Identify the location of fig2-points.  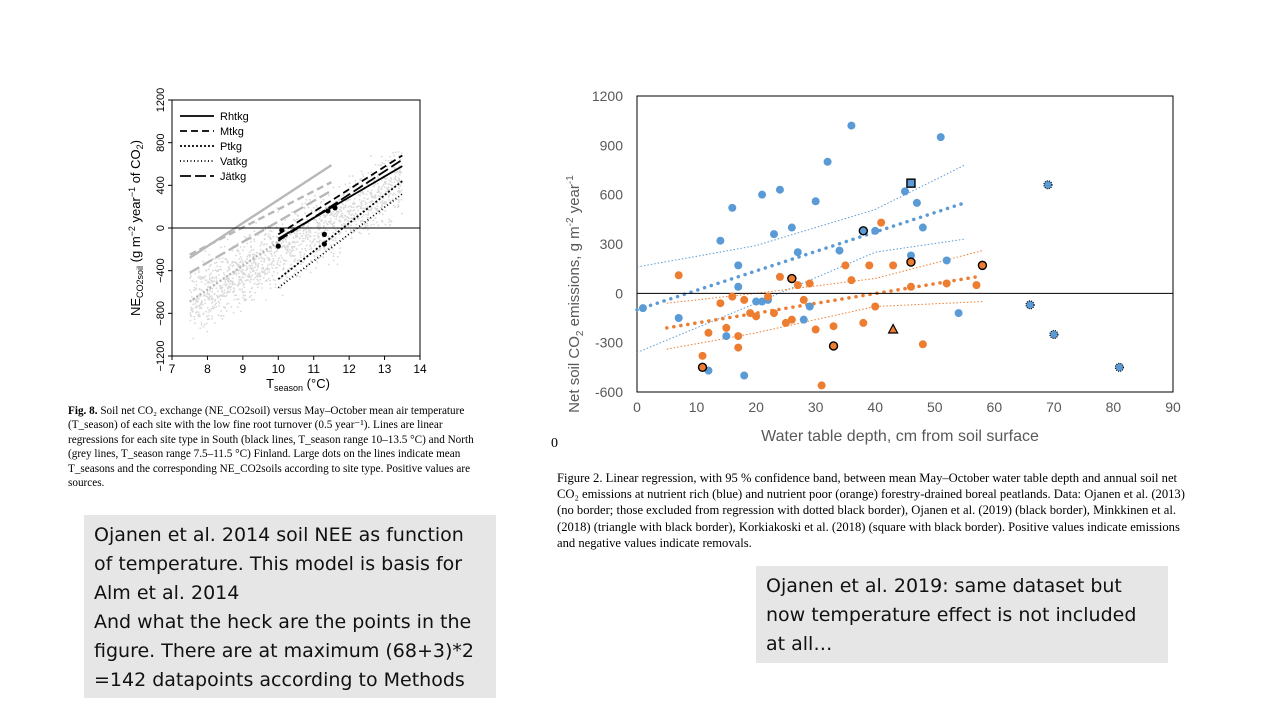
(881, 255).